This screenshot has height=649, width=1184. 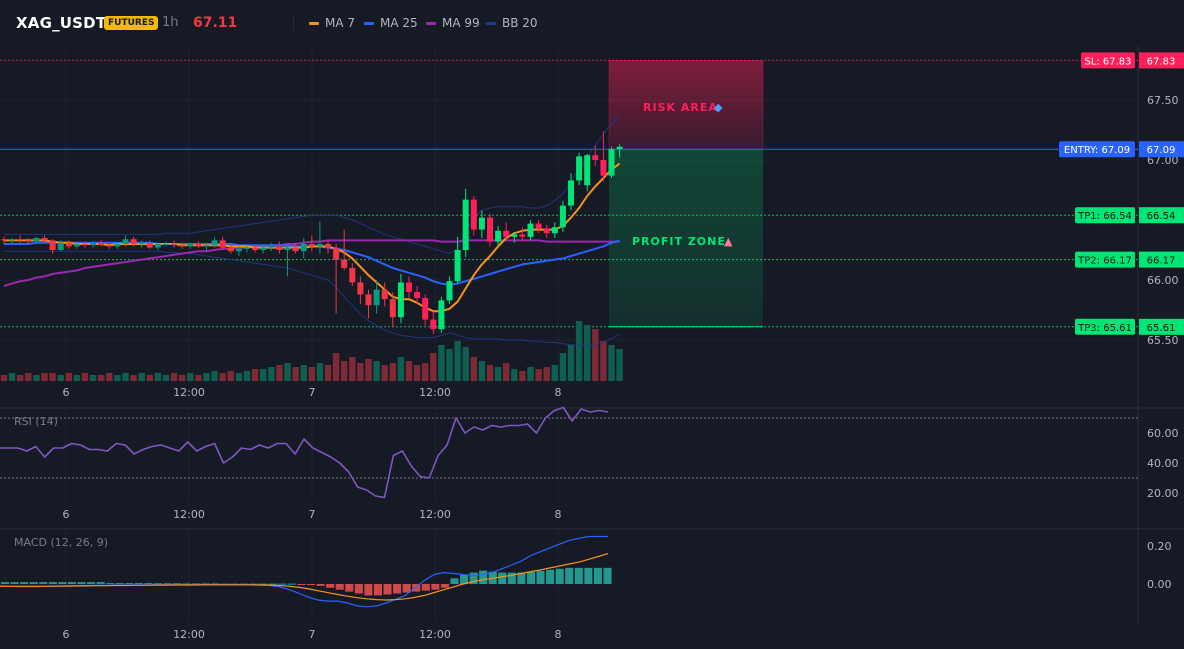 What do you see at coordinates (1163, 160) in the screenshot?
I see `y-tick-label: 67.00` at bounding box center [1163, 160].